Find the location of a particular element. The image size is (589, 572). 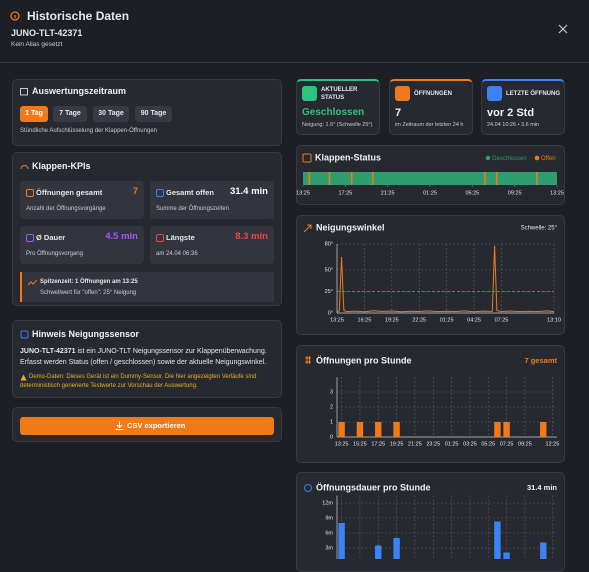

period-button: 90 Tage is located at coordinates (153, 114).